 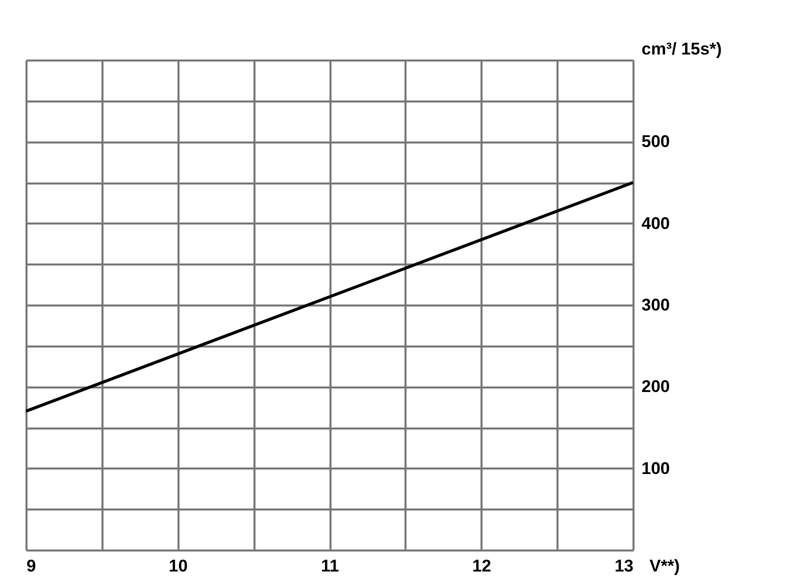 I want to click on y-tick-label: 100, so click(x=656, y=468).